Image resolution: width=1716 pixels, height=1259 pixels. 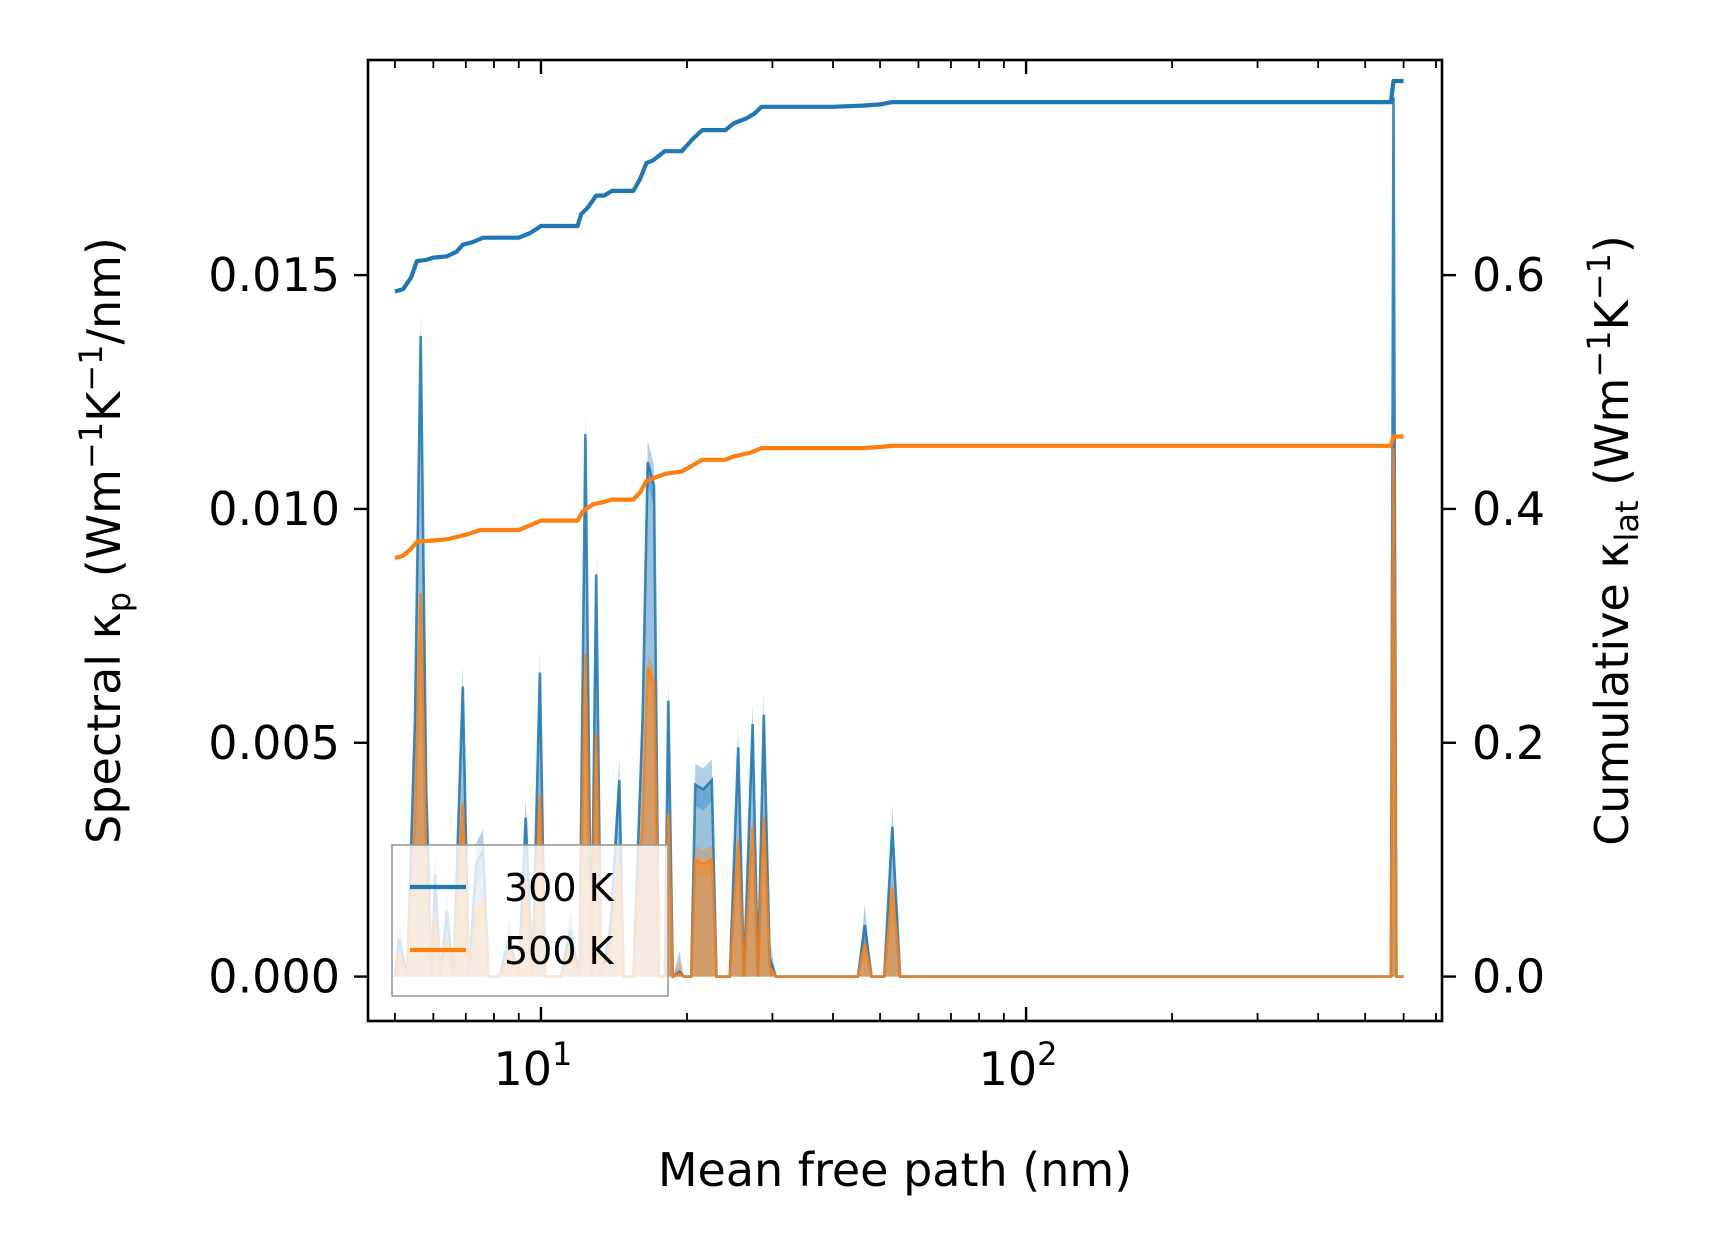 I want to click on legend-label-1: 500 K, so click(x=559, y=951).